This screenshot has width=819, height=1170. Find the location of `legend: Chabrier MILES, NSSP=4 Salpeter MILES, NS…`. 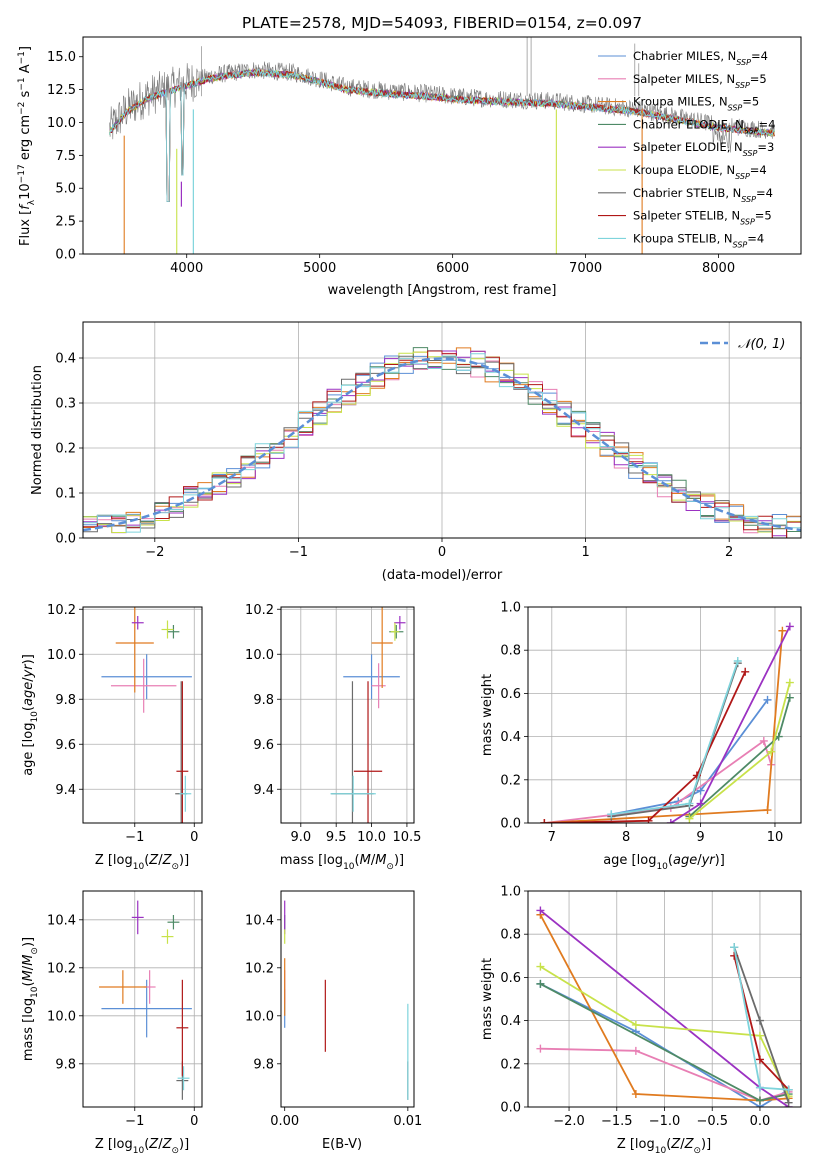

legend: Chabrier MILES, NSSP=4 Salpeter MILES, NS… is located at coordinates (686, 149).